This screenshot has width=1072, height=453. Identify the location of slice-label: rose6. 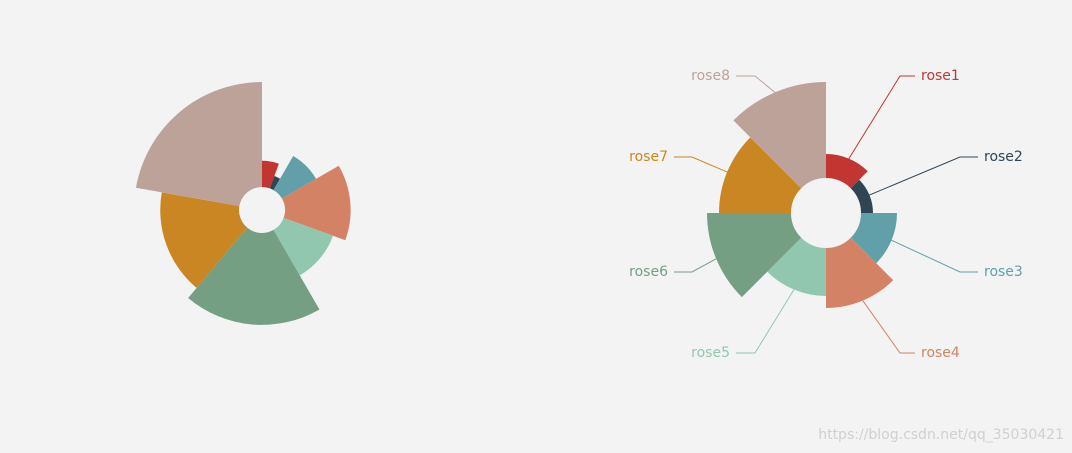
(648, 272).